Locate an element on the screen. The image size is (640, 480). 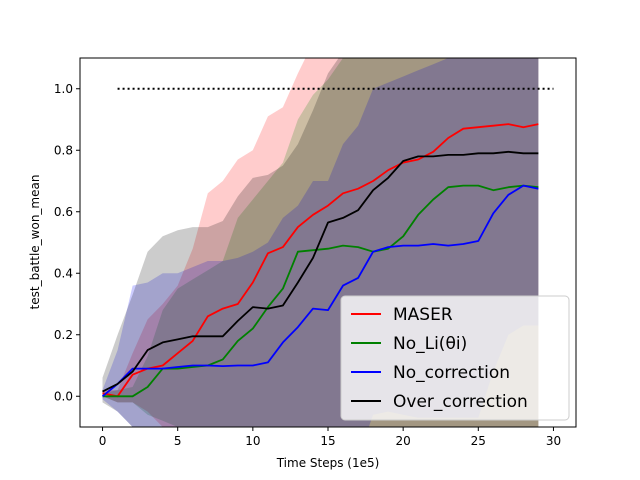
x-axis-label: Time Steps (1e5) is located at coordinates (328, 463).